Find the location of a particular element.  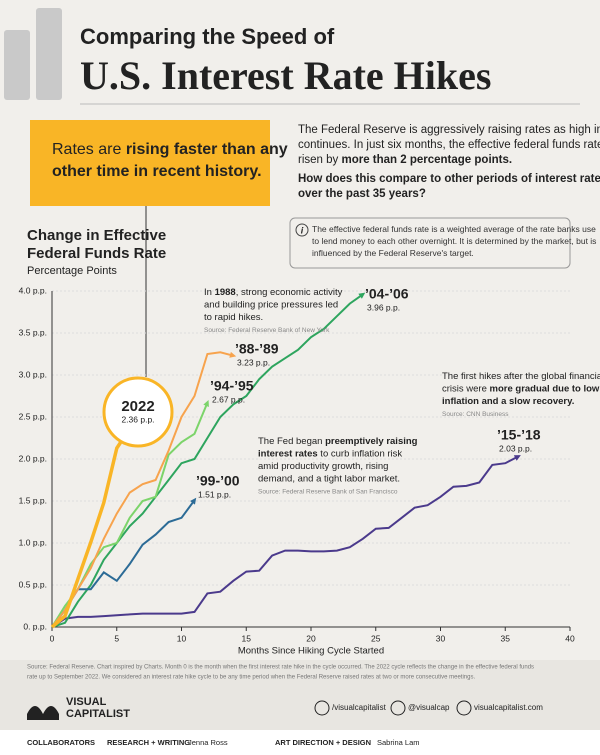

y-tick-label: 1.5 p.p. is located at coordinates (33, 500).